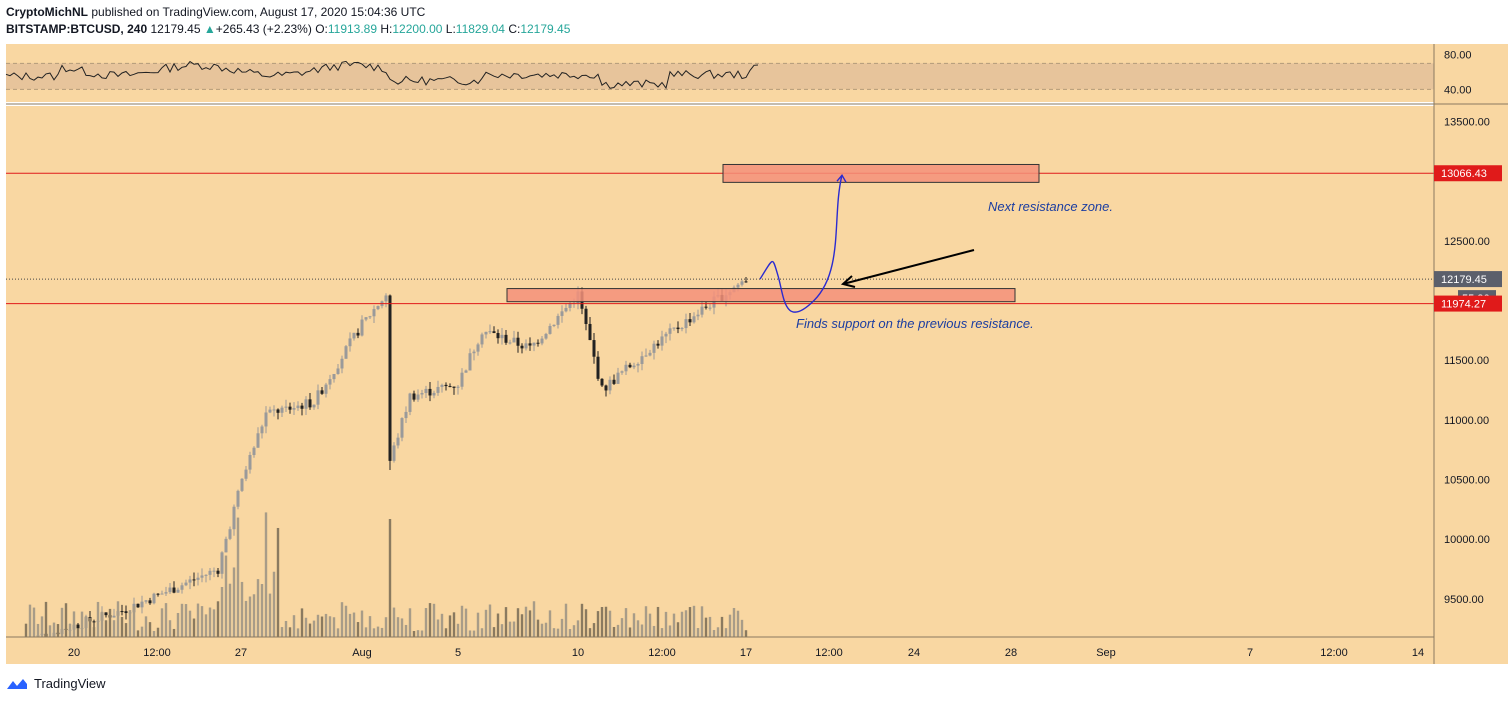 This screenshot has height=703, width=1508. What do you see at coordinates (1250, 653) in the screenshot?
I see `time-tick-label: 7` at bounding box center [1250, 653].